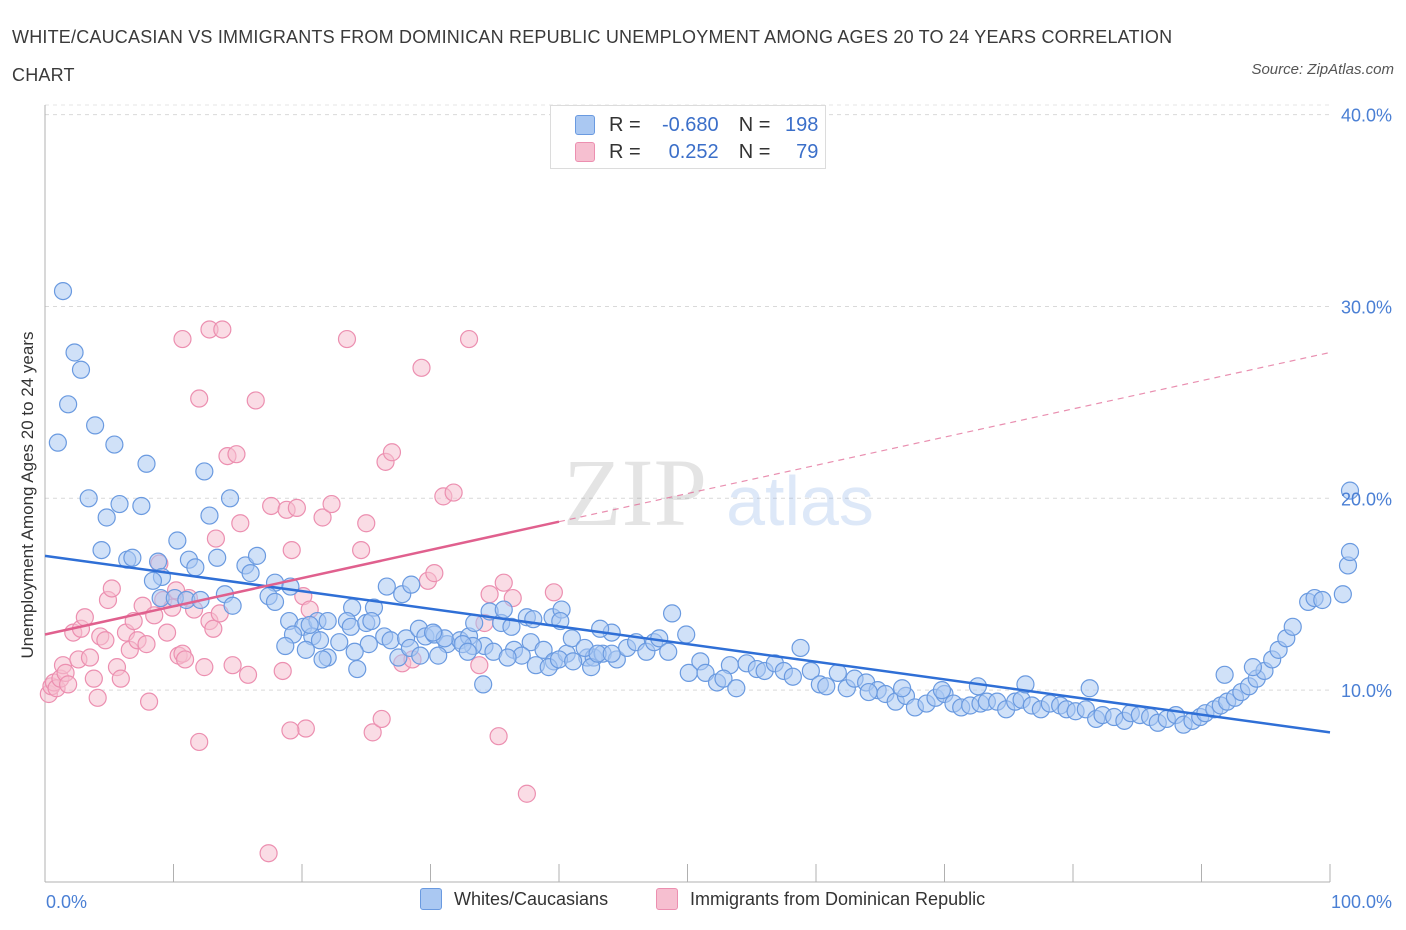 The width and height of the screenshot is (1406, 930). I want to click on legend-r-value: 0.252, so click(693, 151).